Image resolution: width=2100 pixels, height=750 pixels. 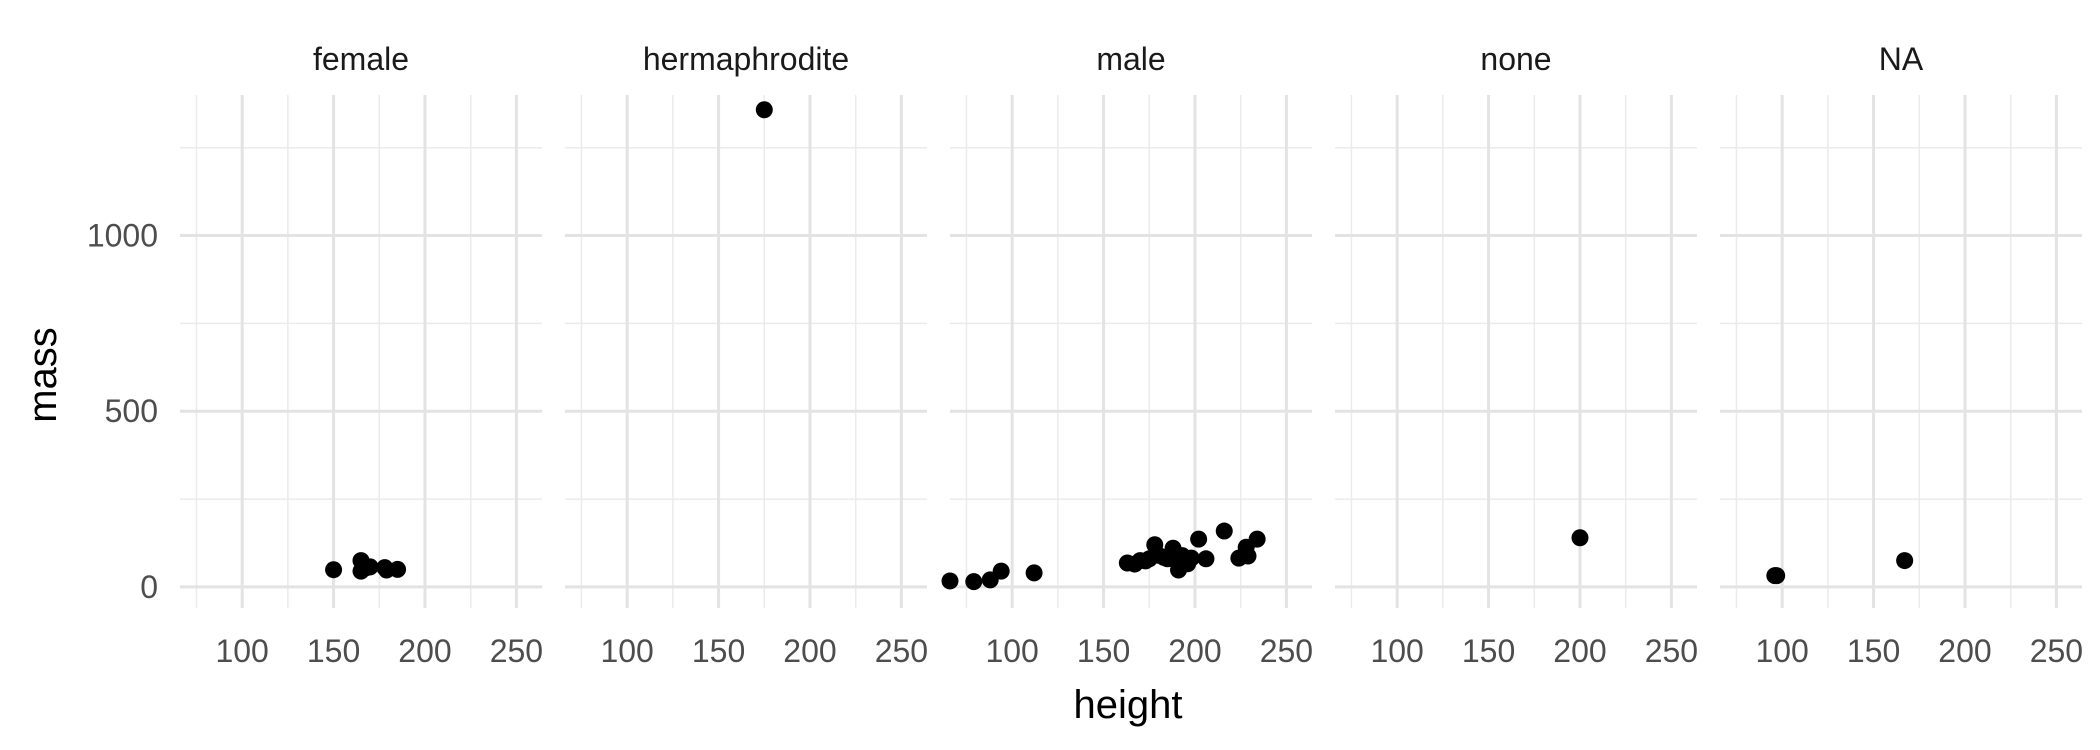 What do you see at coordinates (1901, 355) in the screenshot?
I see `facet-panel-na: NA 100 150 200 250` at bounding box center [1901, 355].